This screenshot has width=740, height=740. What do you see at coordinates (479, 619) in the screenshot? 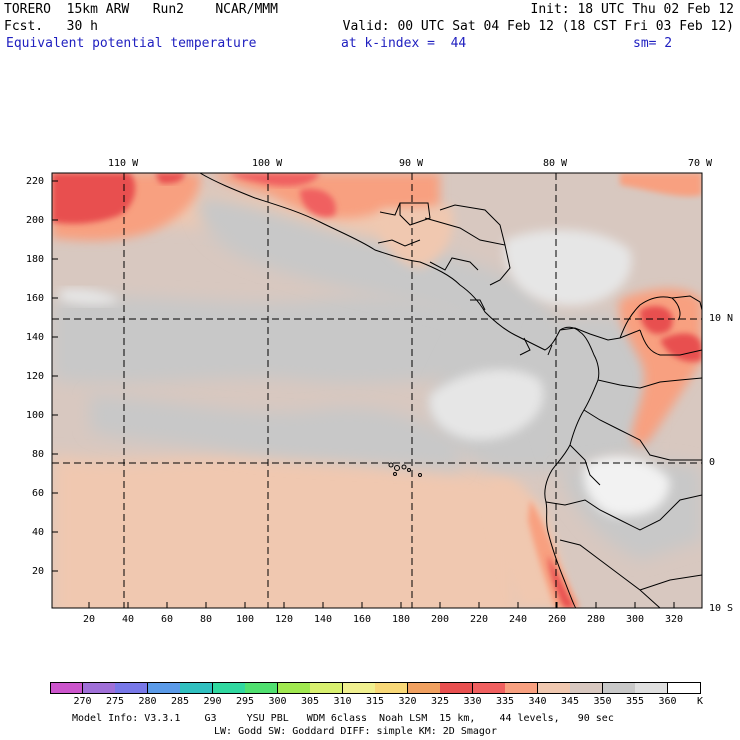
I see `x-tick-label: 220` at bounding box center [479, 619].